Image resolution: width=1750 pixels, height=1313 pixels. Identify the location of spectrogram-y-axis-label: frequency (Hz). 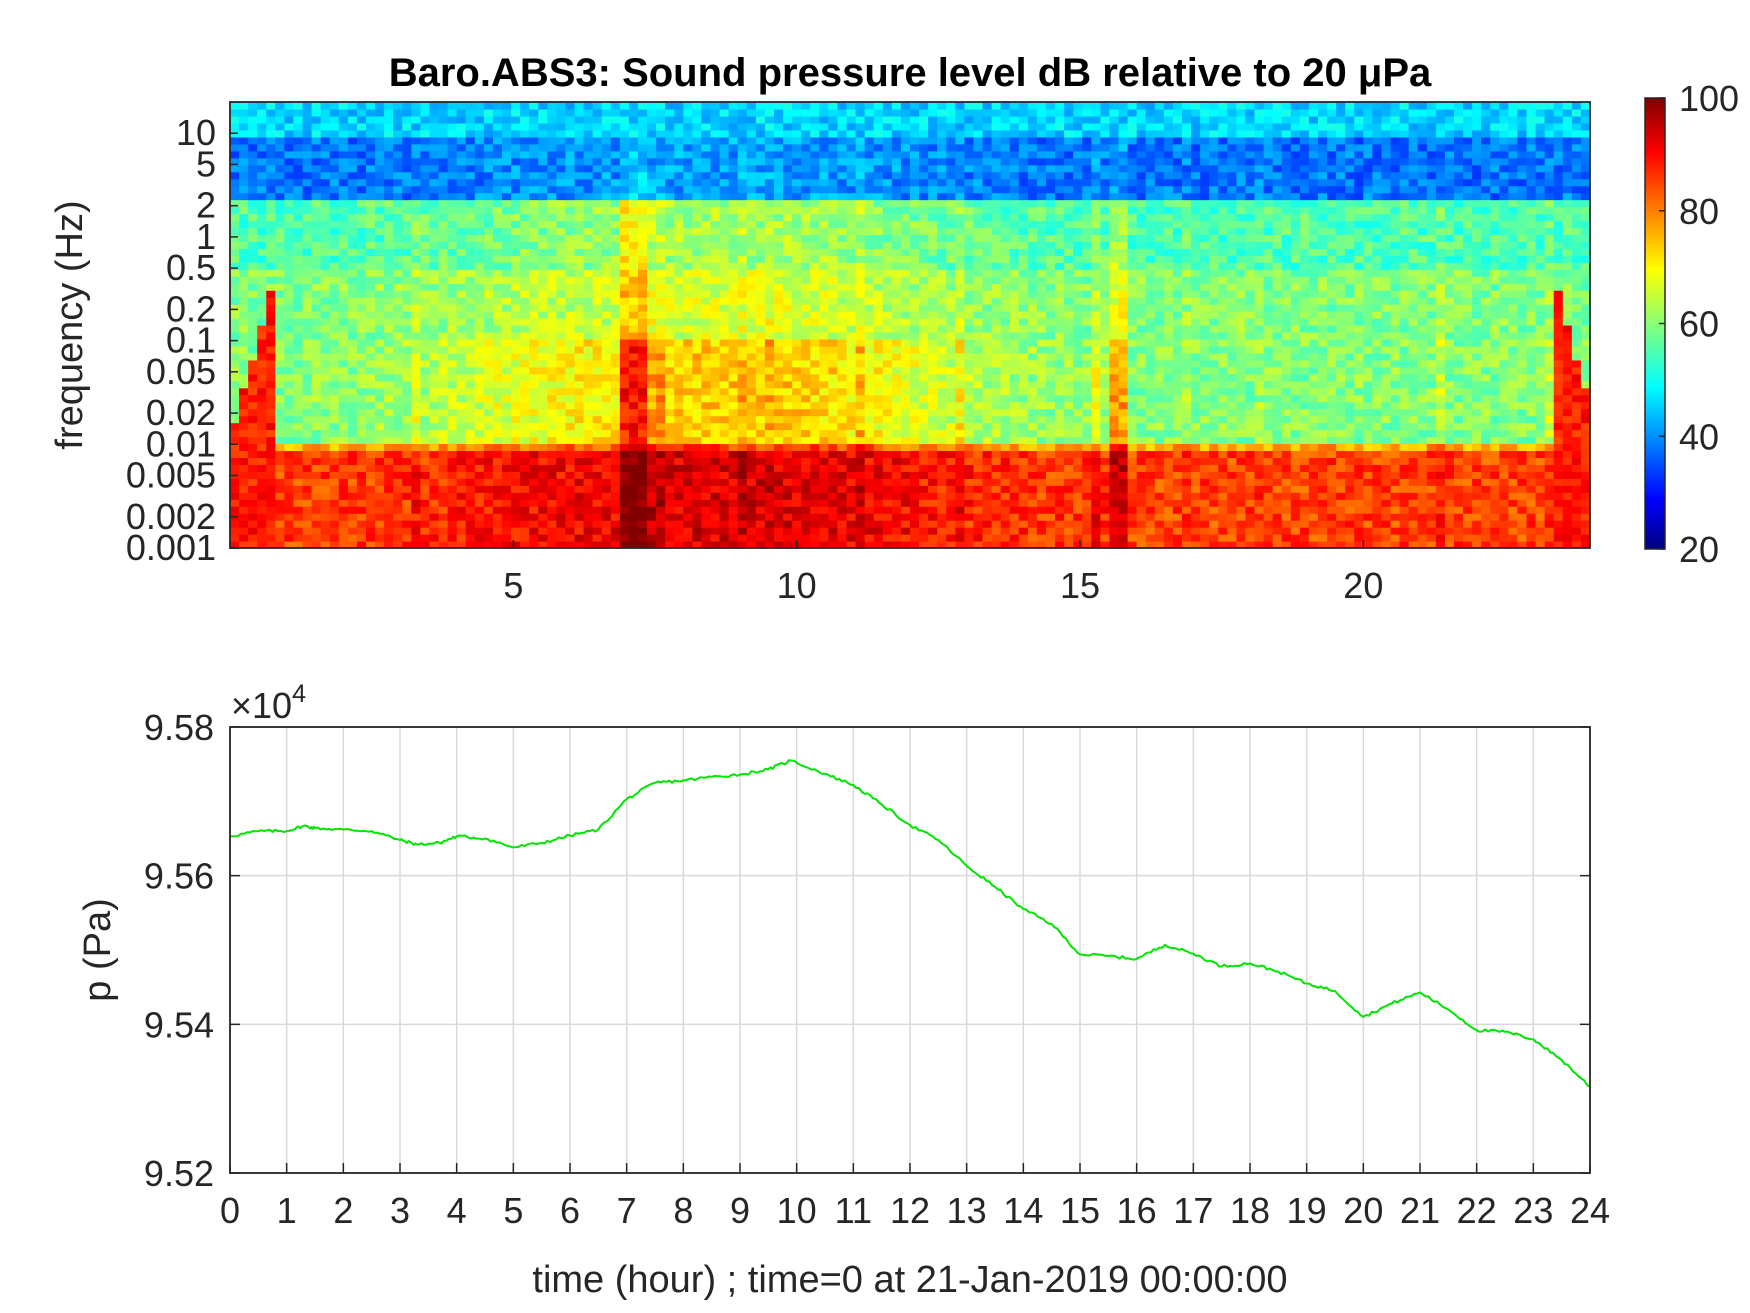
(70, 324).